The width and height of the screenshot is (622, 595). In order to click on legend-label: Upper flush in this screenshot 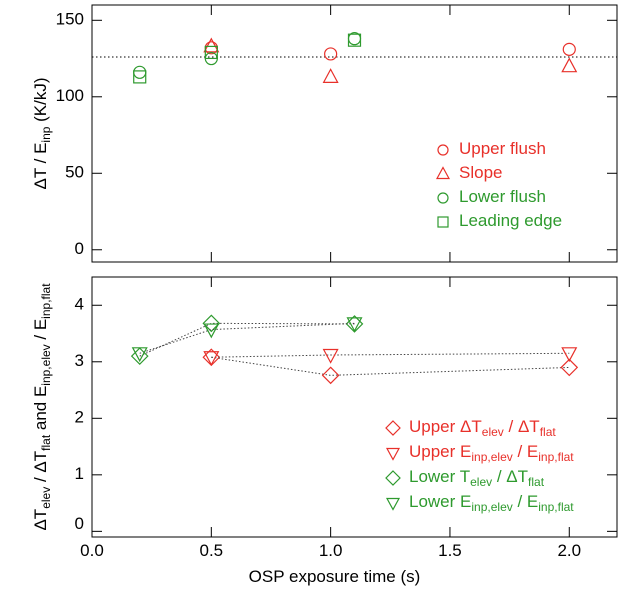, I will do `click(502, 148)`.